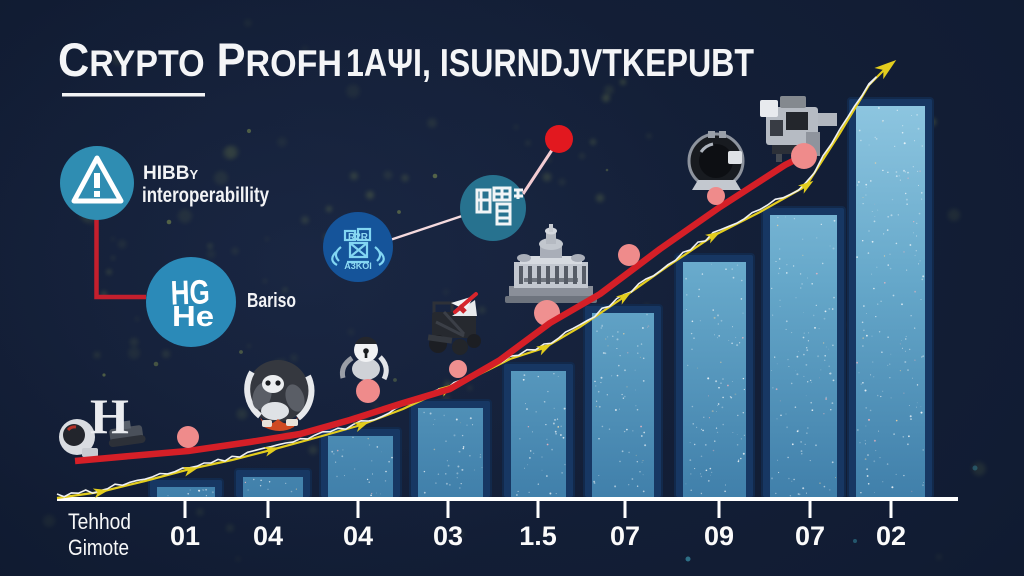  Describe the element at coordinates (193, 317) in the screenshot. I see `svg-text: He` at that location.